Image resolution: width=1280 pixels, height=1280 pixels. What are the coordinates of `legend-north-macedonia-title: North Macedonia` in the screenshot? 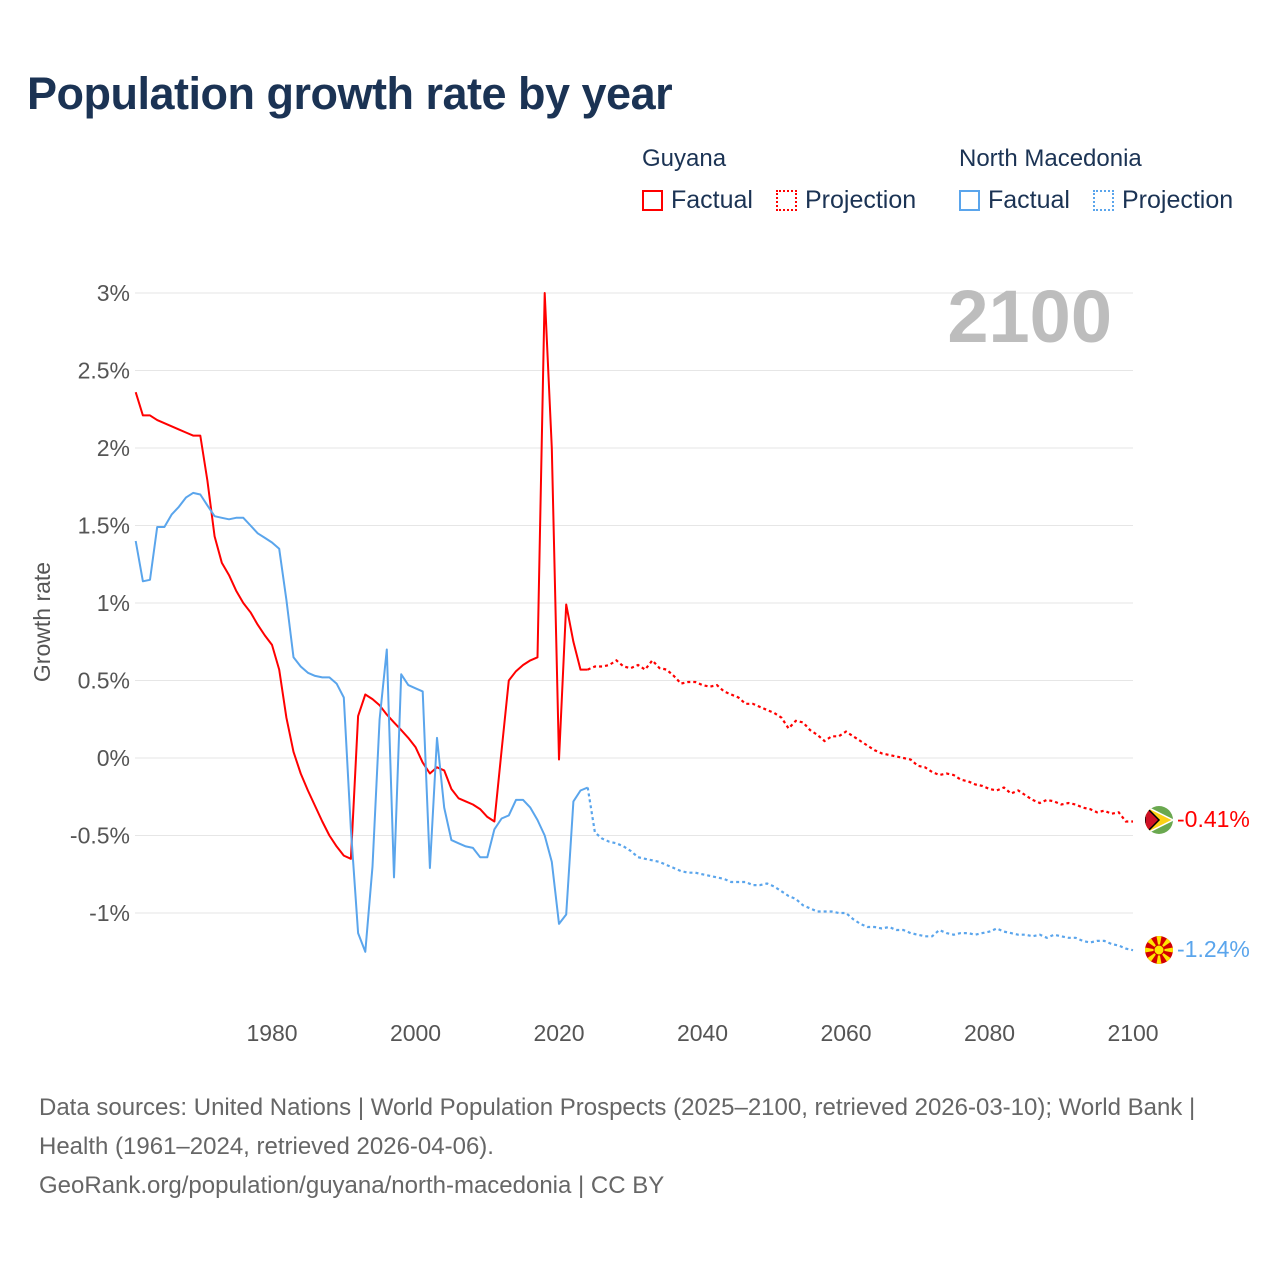 It's located at (1050, 158).